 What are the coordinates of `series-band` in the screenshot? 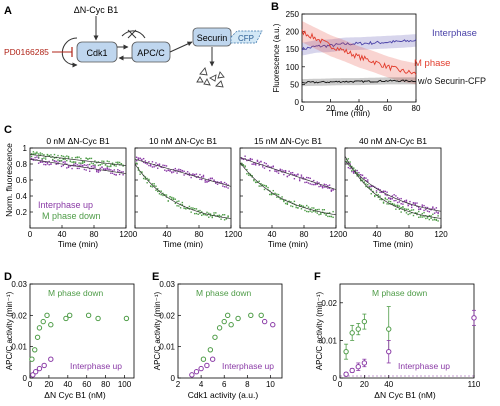 It's located at (359, 82).